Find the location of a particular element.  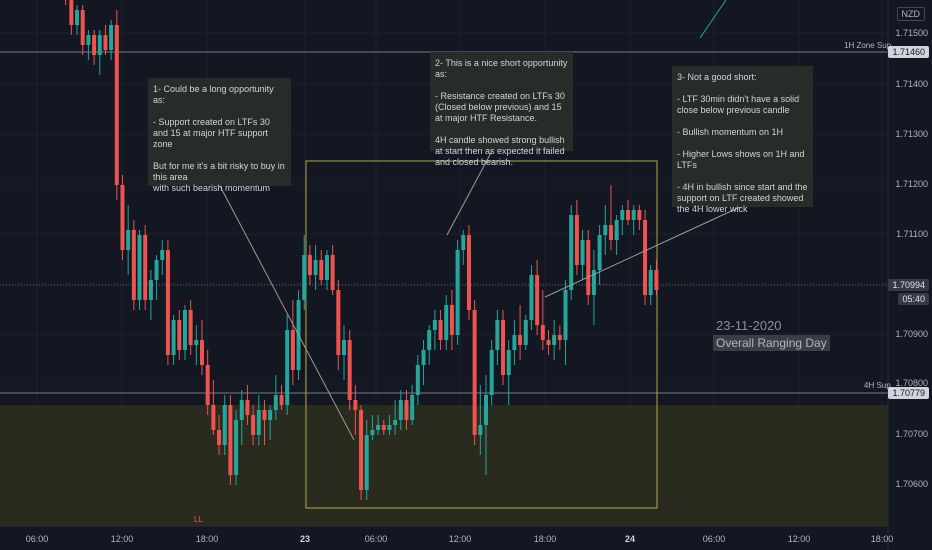

x-tick-3: 18:00 is located at coordinates (207, 539).